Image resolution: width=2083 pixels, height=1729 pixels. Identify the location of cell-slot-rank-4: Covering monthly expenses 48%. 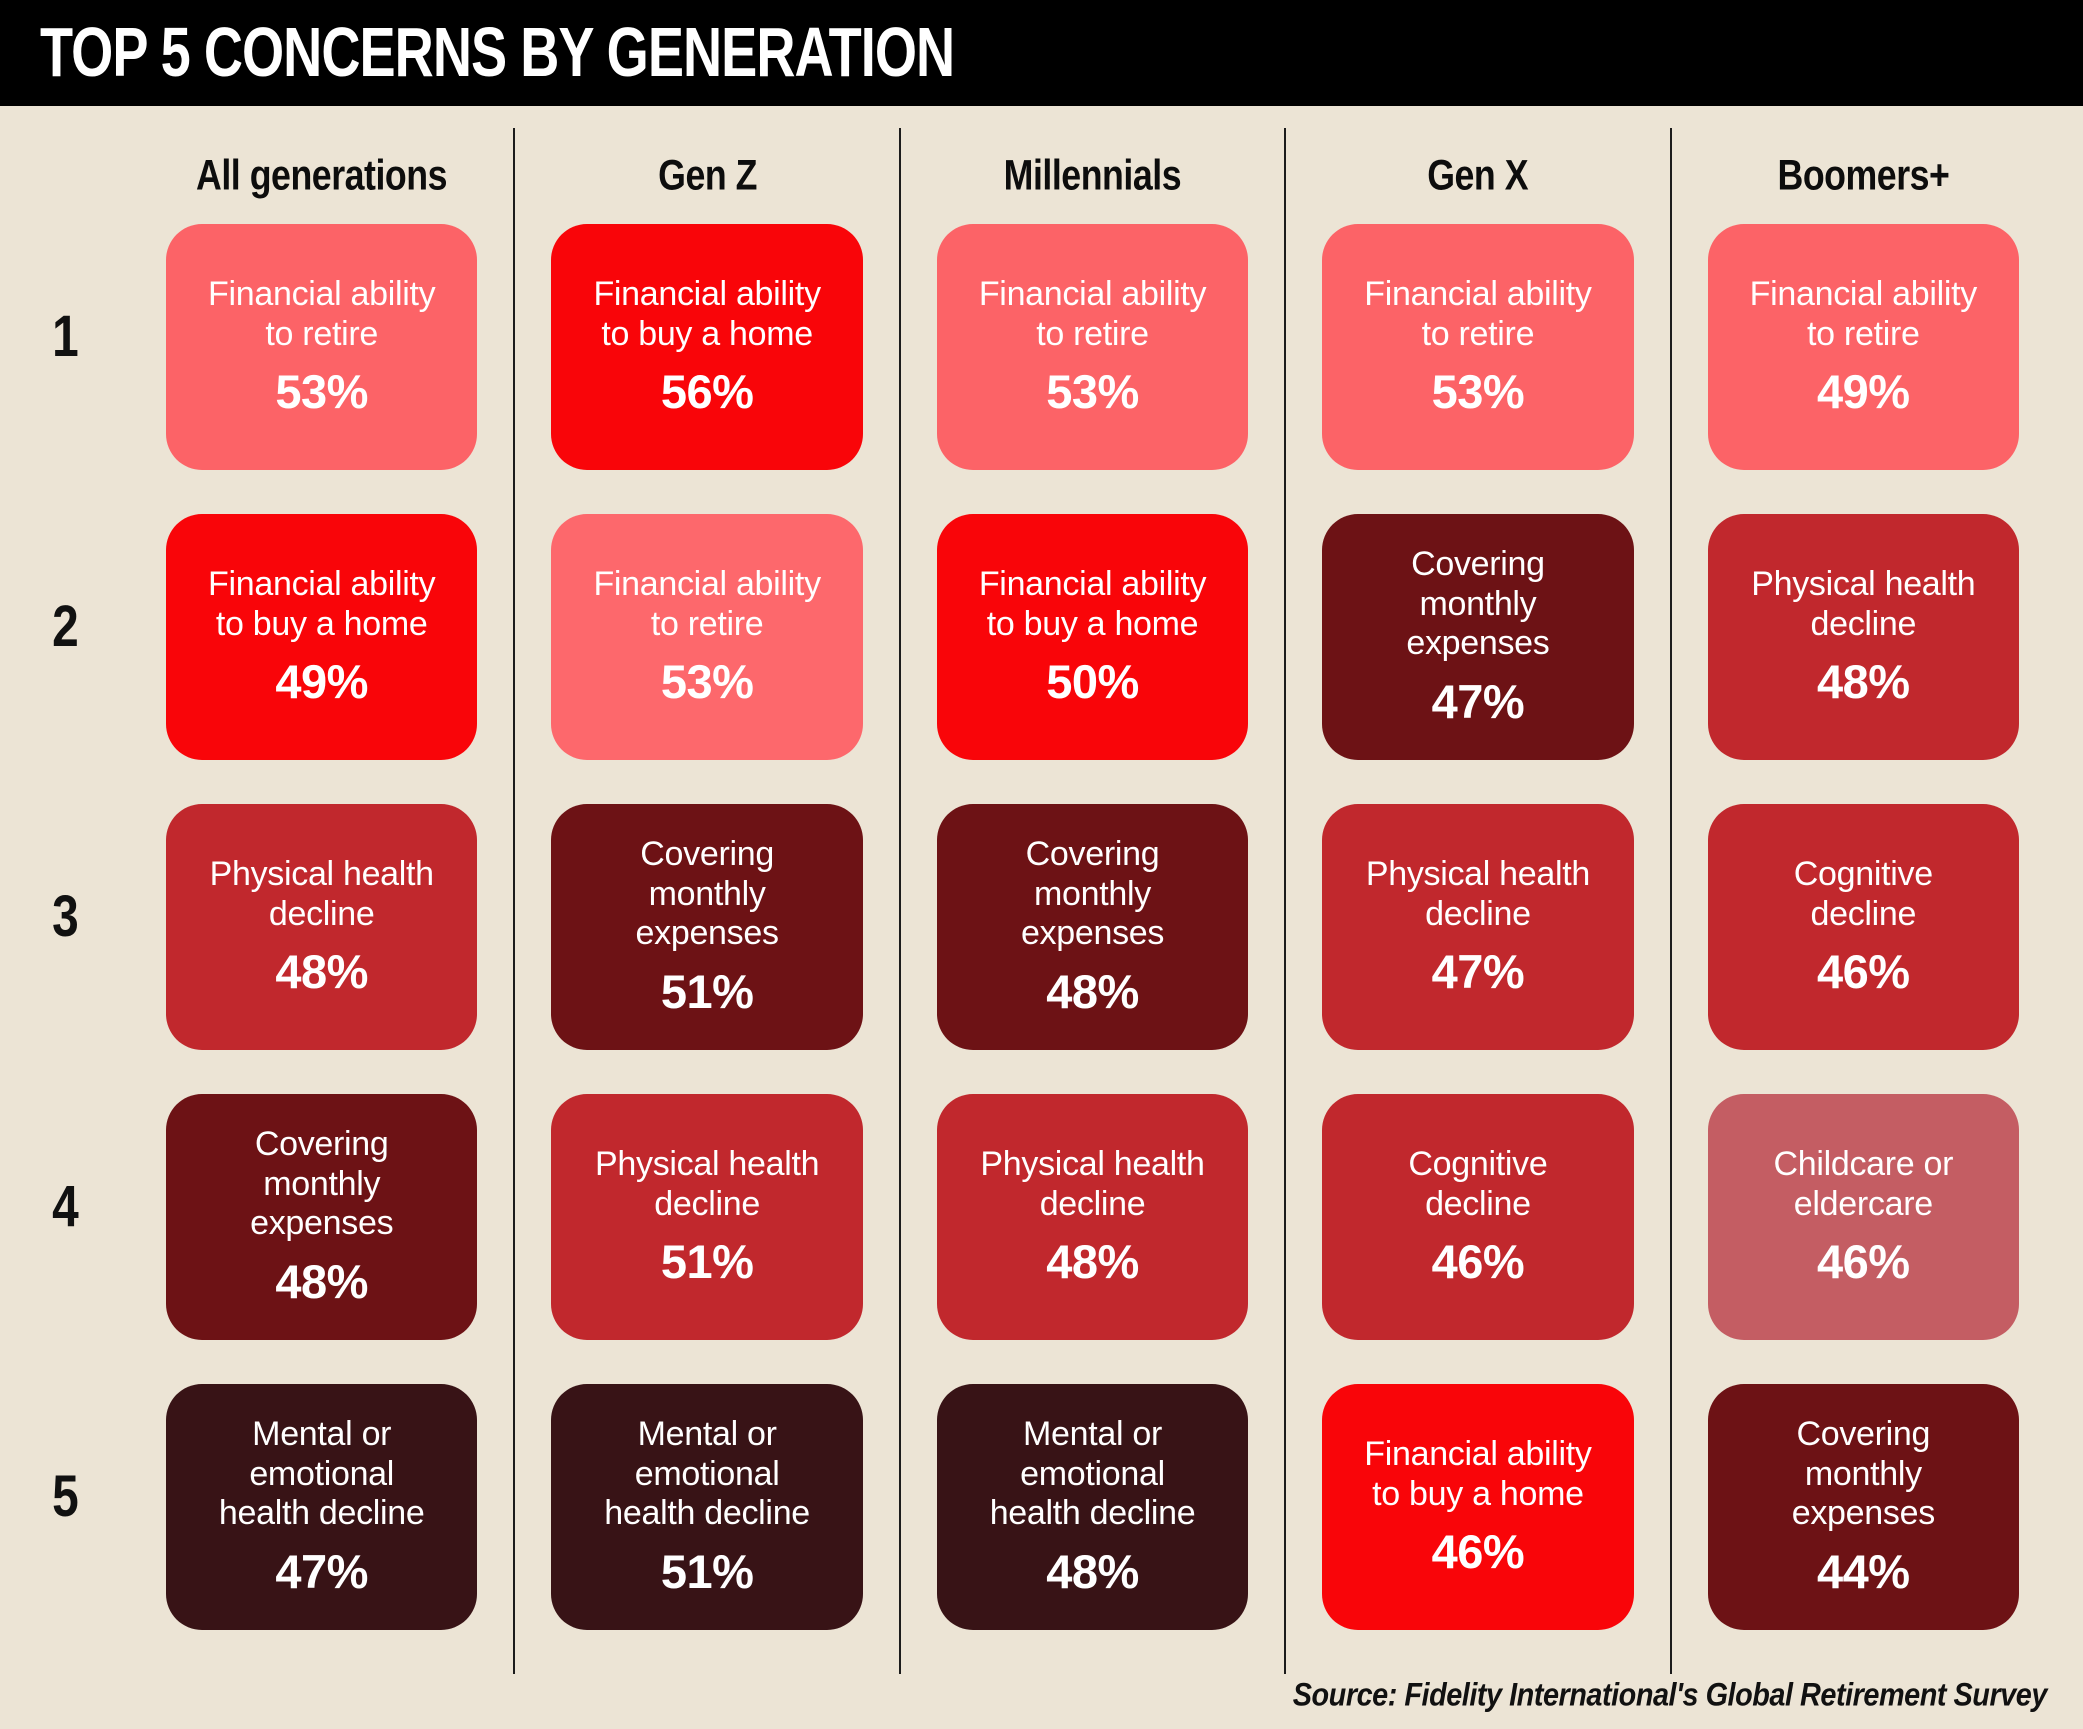
(321, 1239).